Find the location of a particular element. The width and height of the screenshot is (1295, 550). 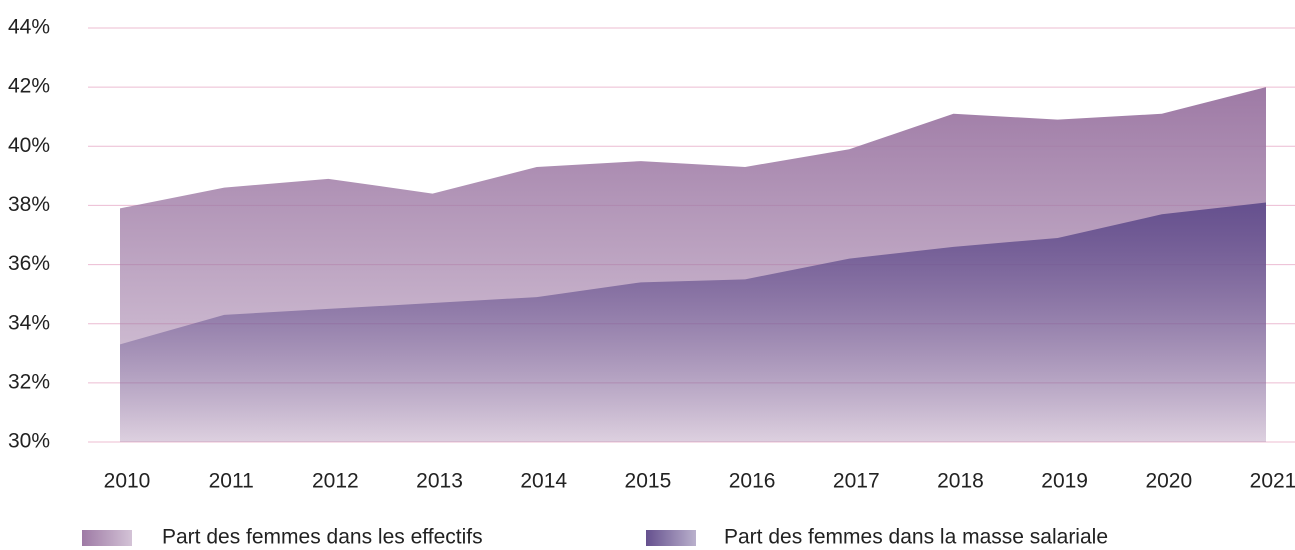

y-tick-label: 34% is located at coordinates (29, 322).